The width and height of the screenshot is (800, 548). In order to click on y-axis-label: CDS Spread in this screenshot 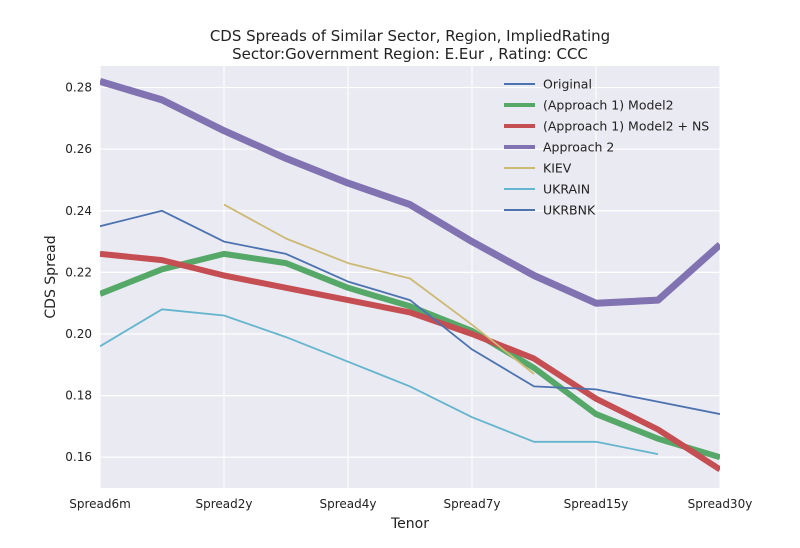, I will do `click(51, 276)`.